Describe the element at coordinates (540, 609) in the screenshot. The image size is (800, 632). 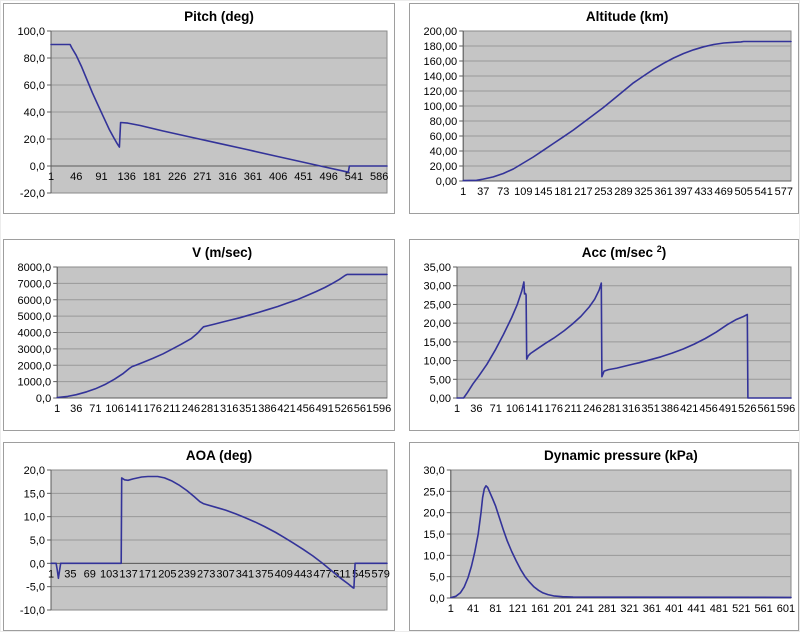
I see `x-axis-label: 161` at that location.